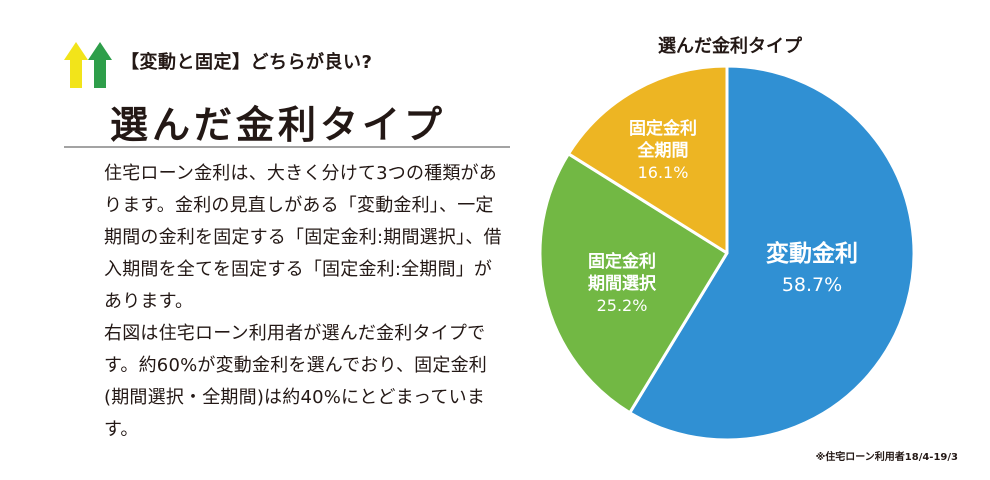  What do you see at coordinates (812, 285) in the screenshot?
I see `slice-value-label-1: 58.7%` at bounding box center [812, 285].